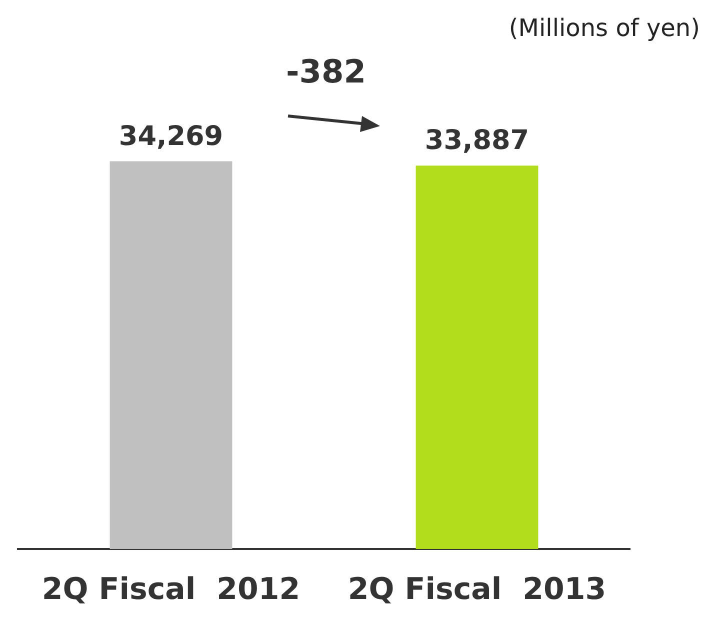 This screenshot has height=633, width=709. I want to click on data-label: 34,269, so click(171, 136).